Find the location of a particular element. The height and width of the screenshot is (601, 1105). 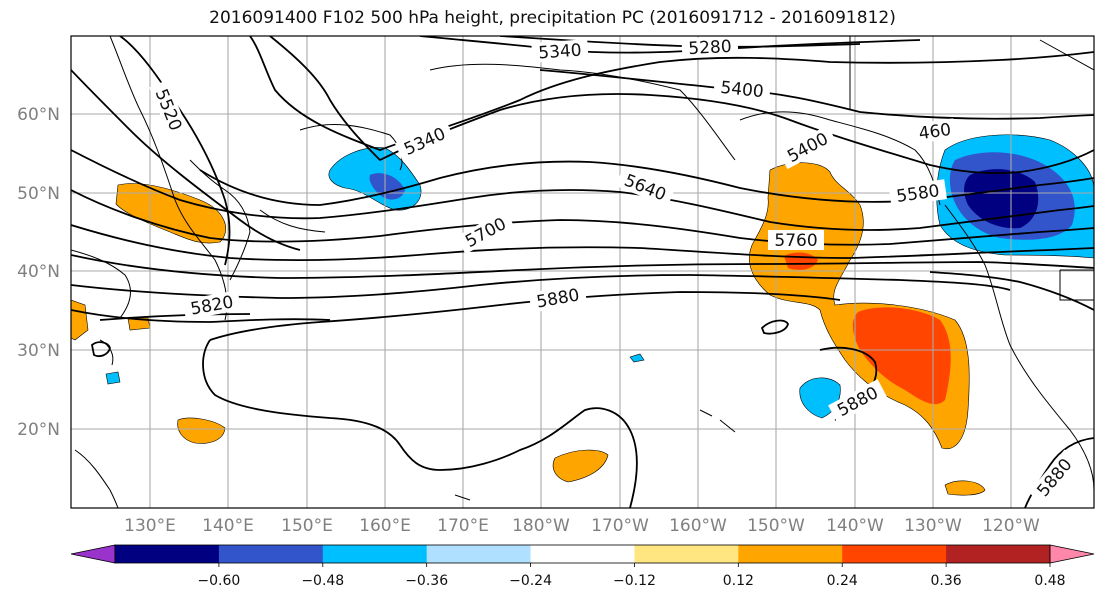

lat-label: 30°N is located at coordinates (38, 351).